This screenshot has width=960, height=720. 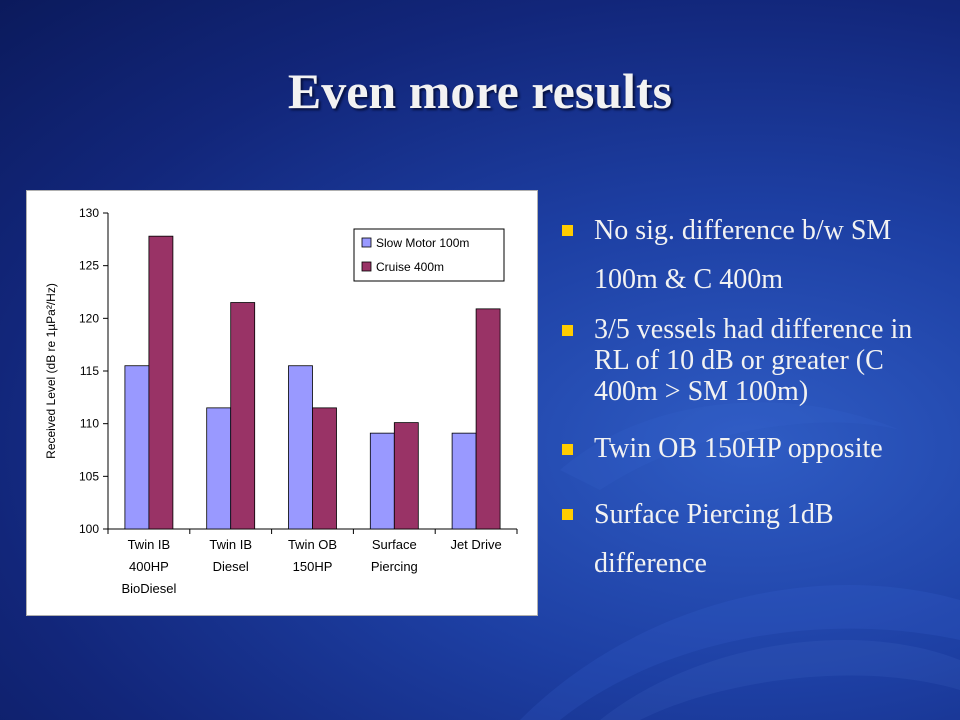 What do you see at coordinates (422, 243) in the screenshot?
I see `legend-label: Slow Motor 100m` at bounding box center [422, 243].